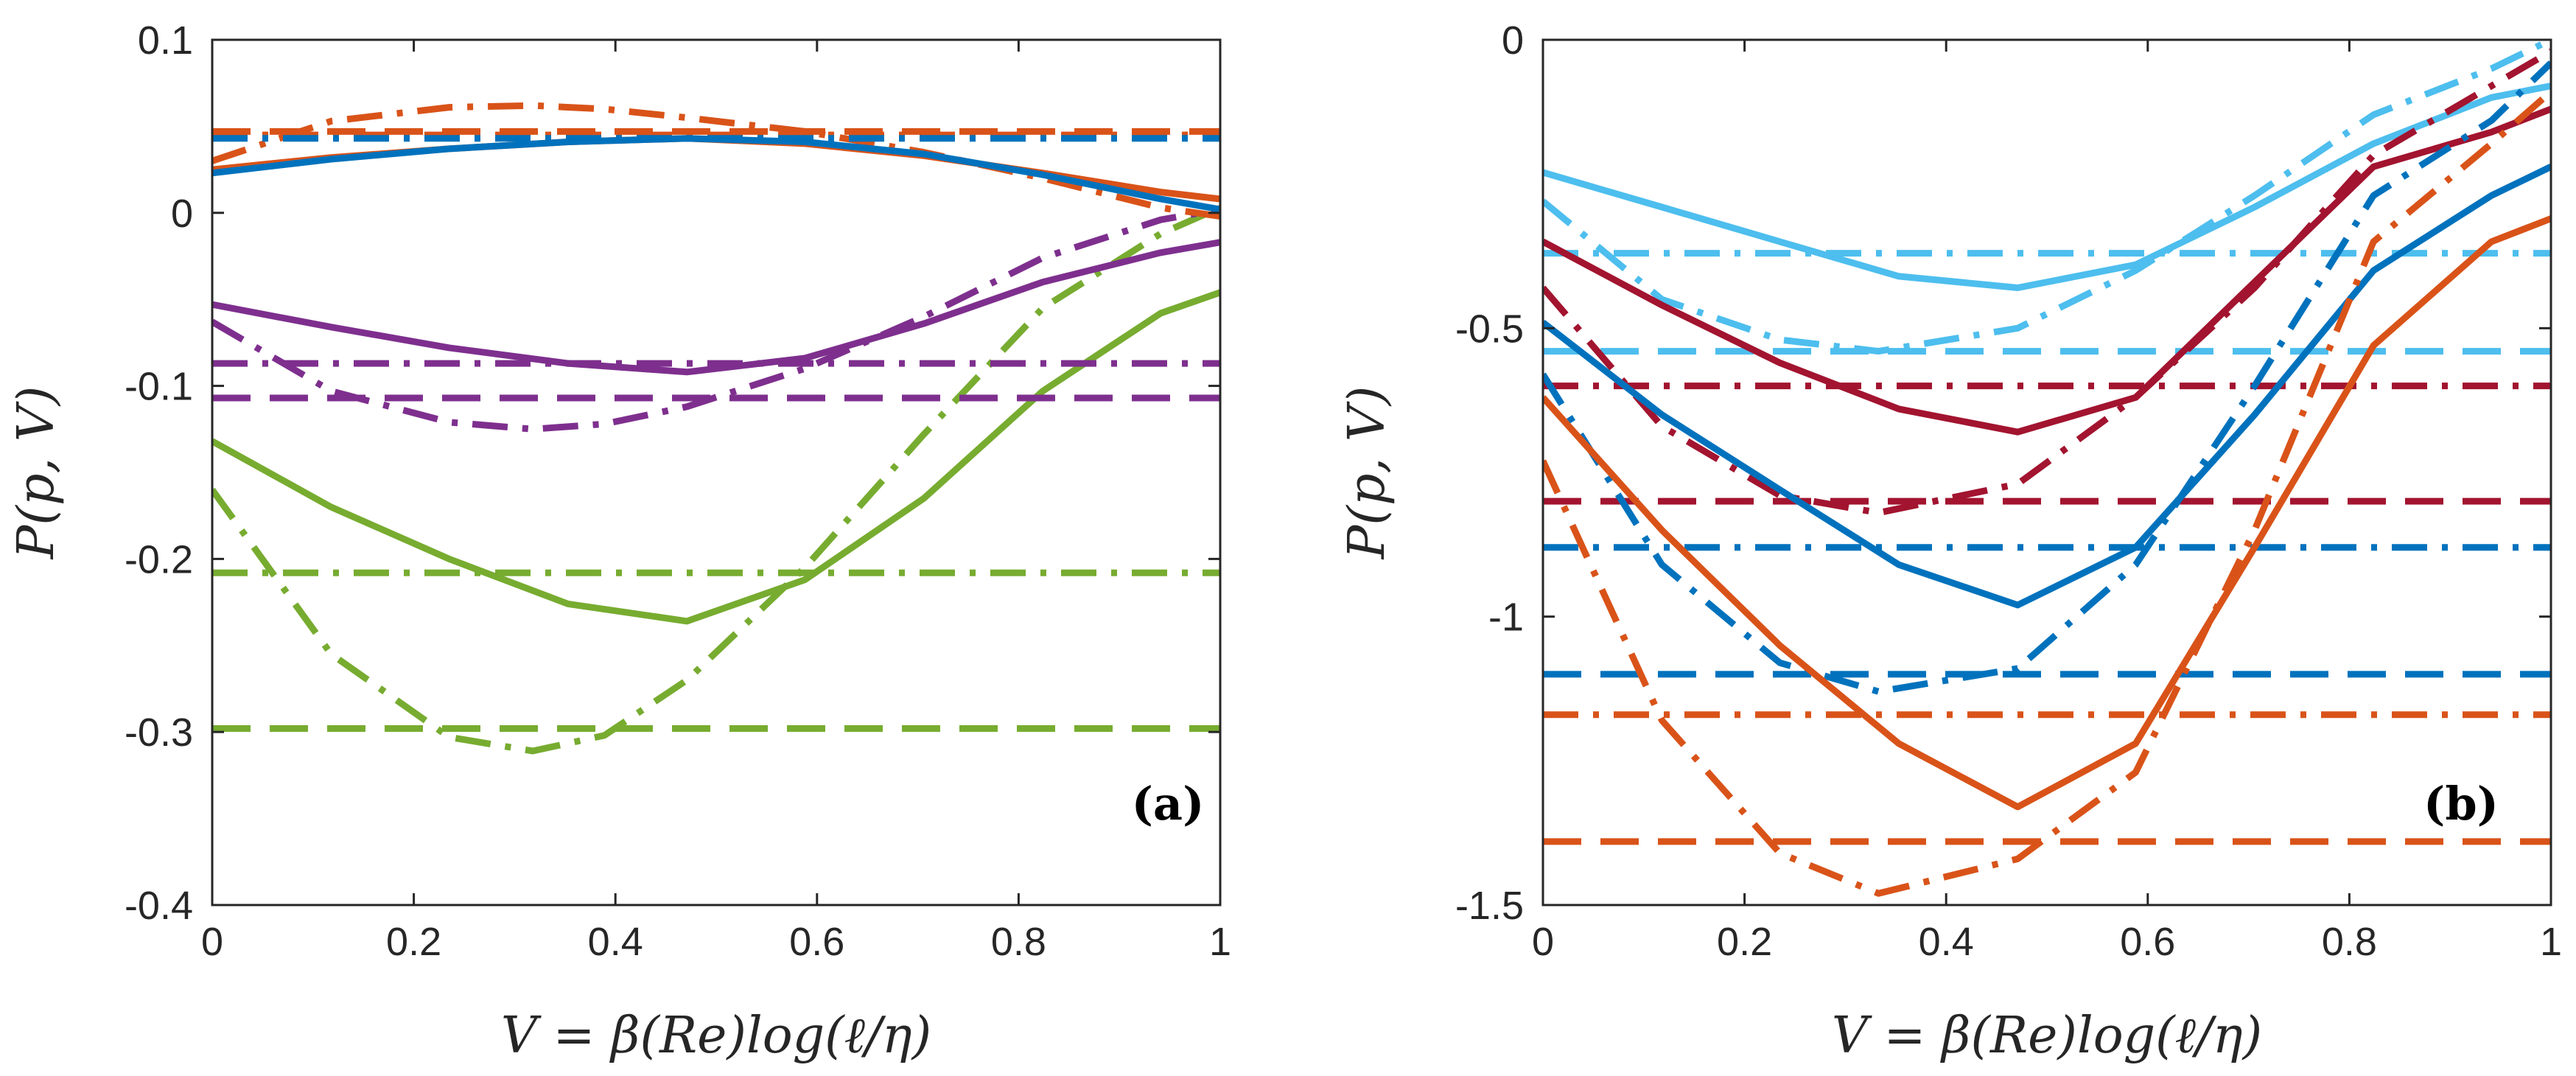 The height and width of the screenshot is (1076, 2576). Describe the element at coordinates (159, 559) in the screenshot. I see `y-tick-label: -0.2` at that location.